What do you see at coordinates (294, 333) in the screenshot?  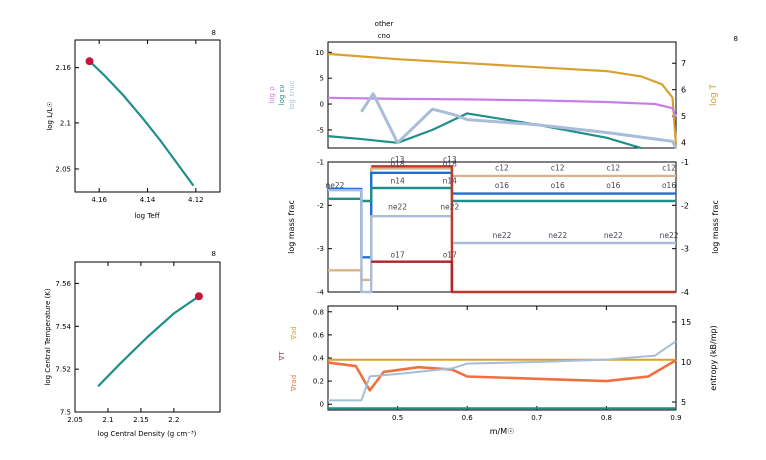 I see `grad-ad-label: ∇ad` at bounding box center [294, 333].